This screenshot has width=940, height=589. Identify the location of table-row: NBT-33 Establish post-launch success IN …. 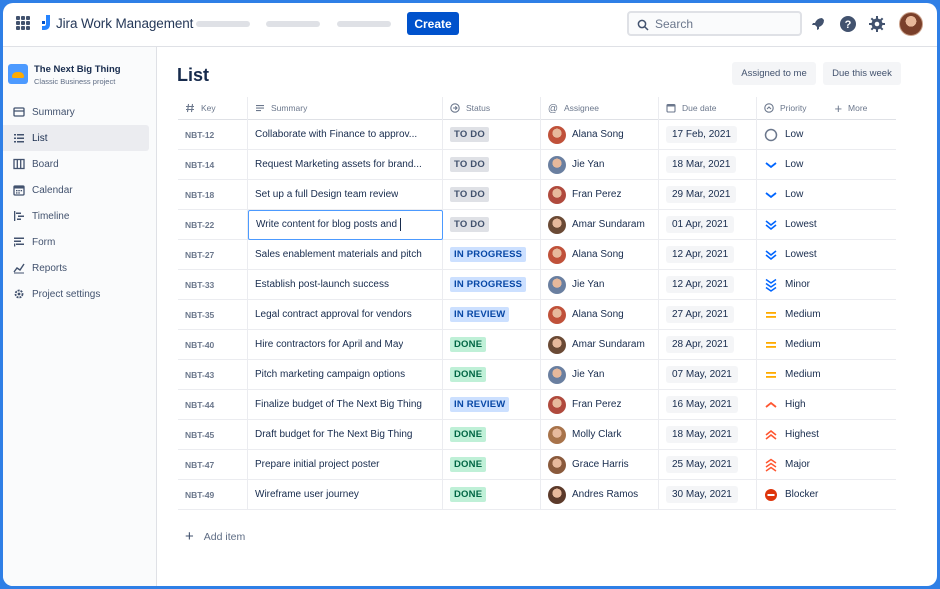
(537, 284).